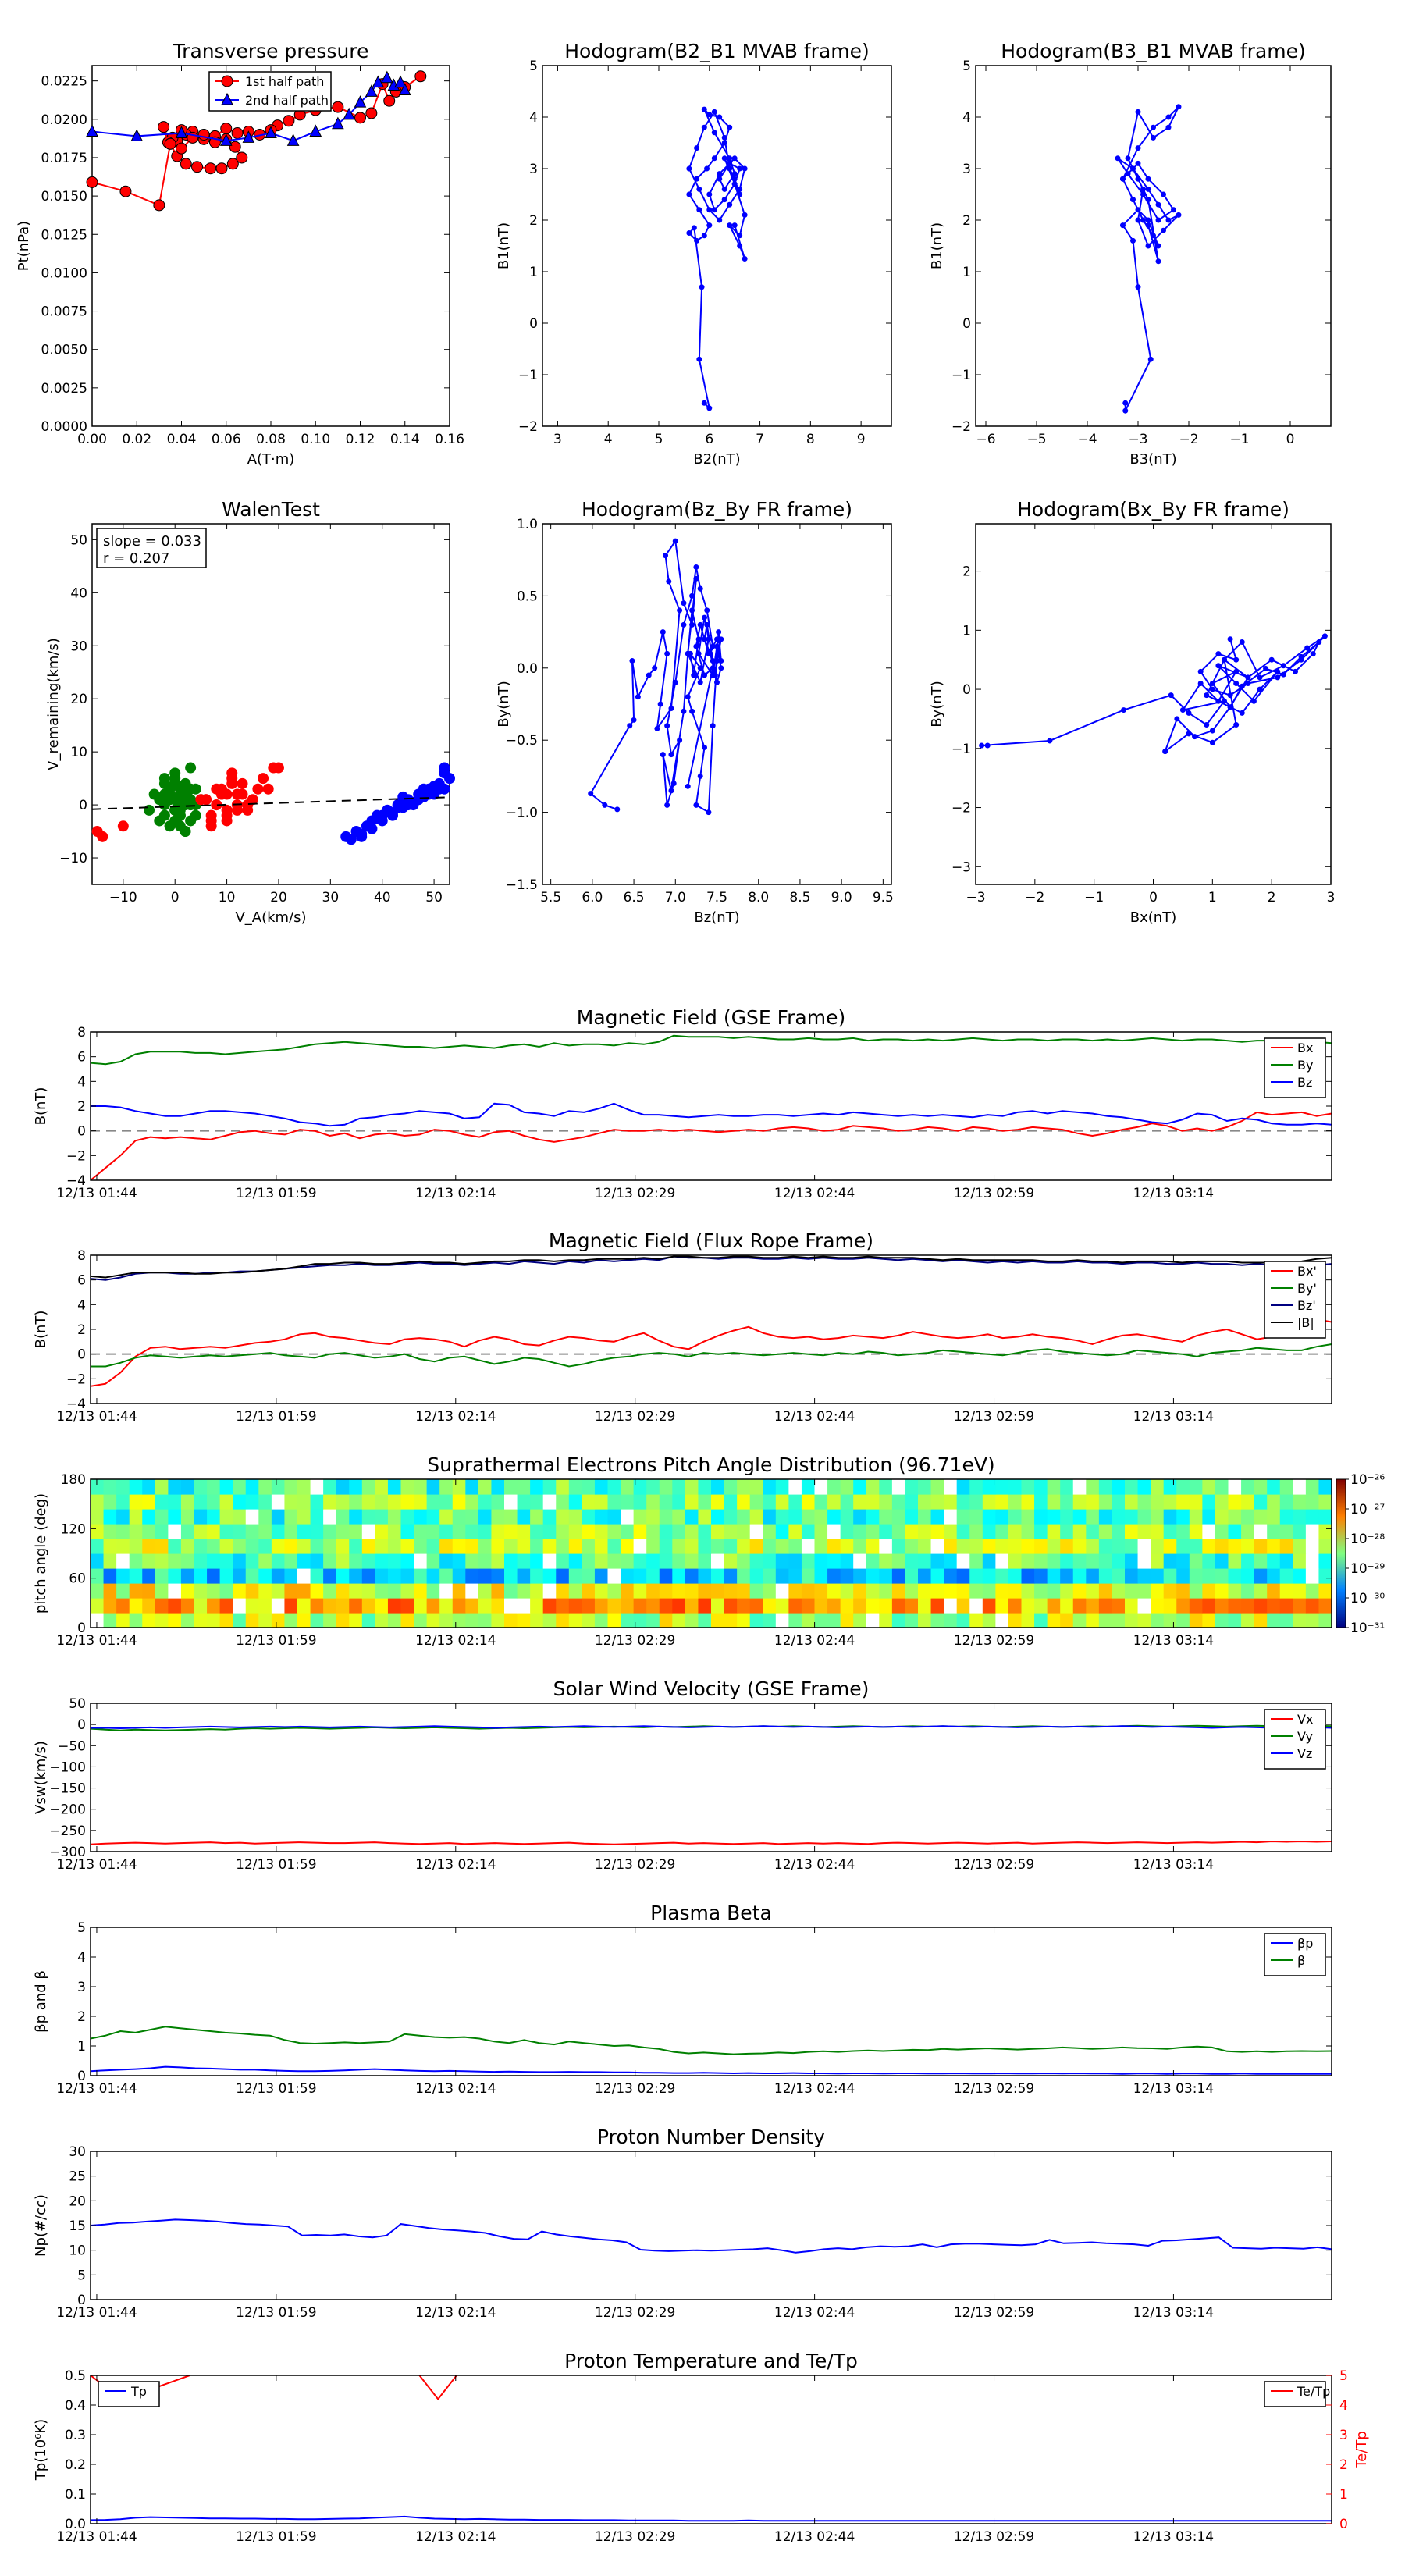 The width and height of the screenshot is (1405, 2576). I want to click on np-ytick-label: 25, so click(77, 2177).